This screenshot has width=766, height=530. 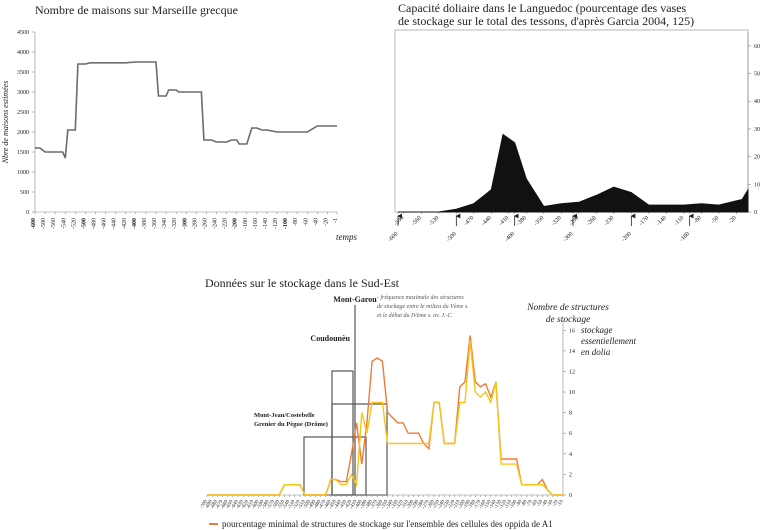 I want to click on x-tick-label: -20, so click(x=733, y=220).